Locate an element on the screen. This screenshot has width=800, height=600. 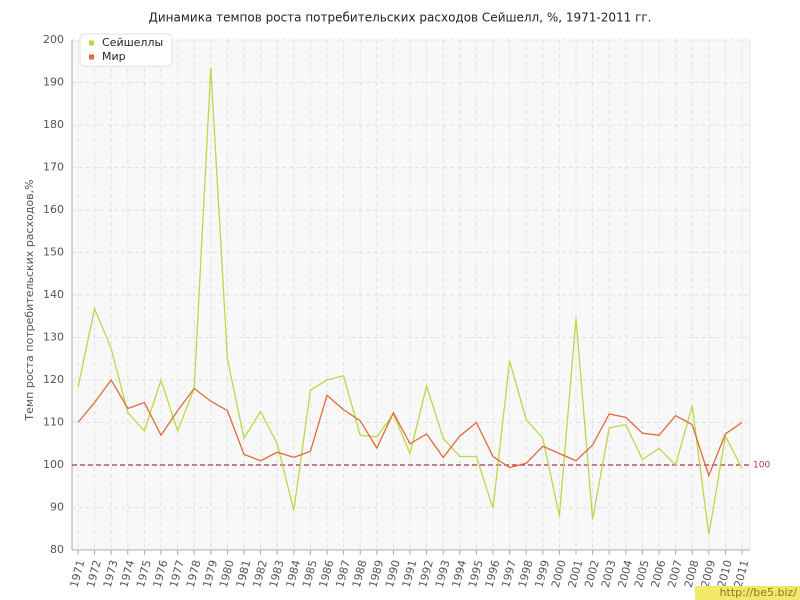
watermark: http://be5.biz/ is located at coordinates (759, 592).